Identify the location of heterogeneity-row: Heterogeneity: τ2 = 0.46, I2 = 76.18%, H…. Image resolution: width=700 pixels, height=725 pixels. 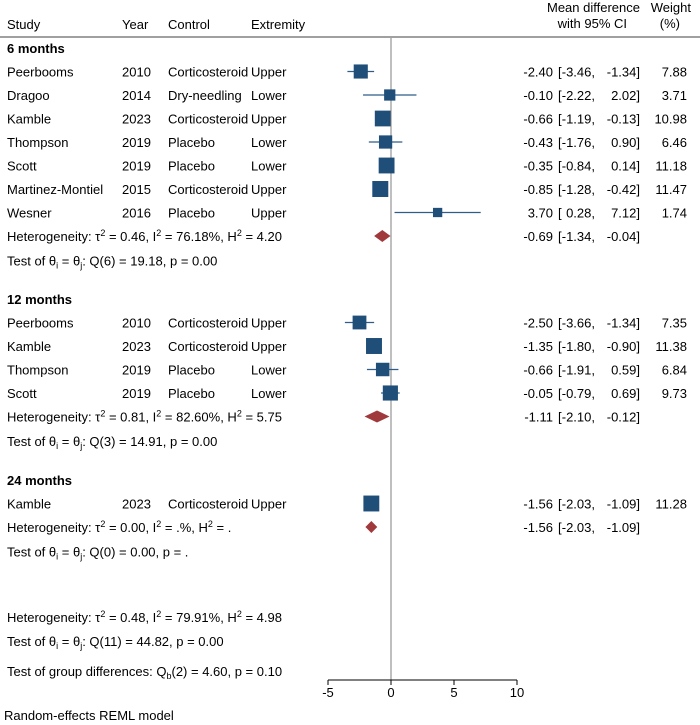
(144, 236).